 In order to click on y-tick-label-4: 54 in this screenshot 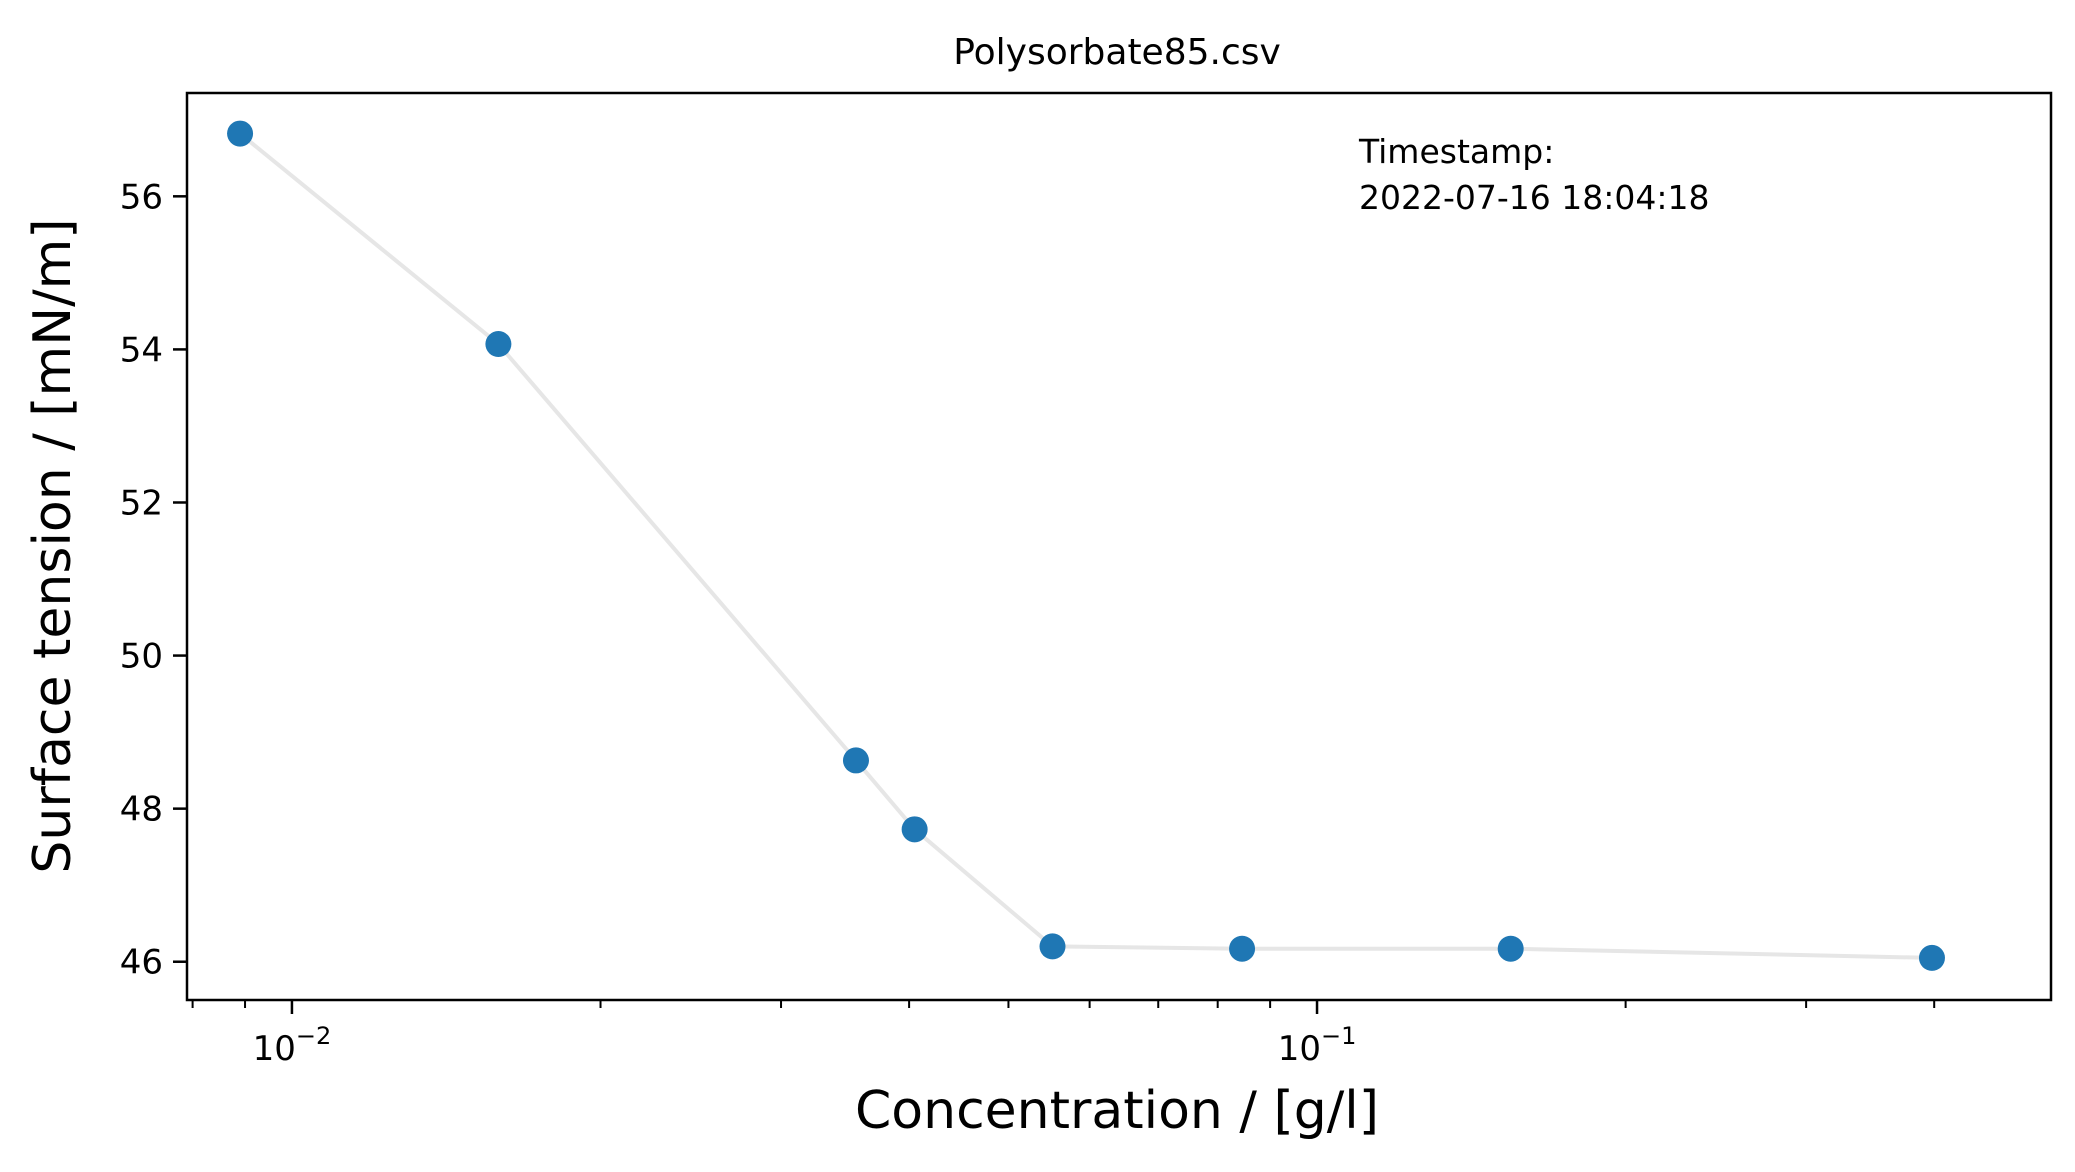, I will do `click(141, 350)`.